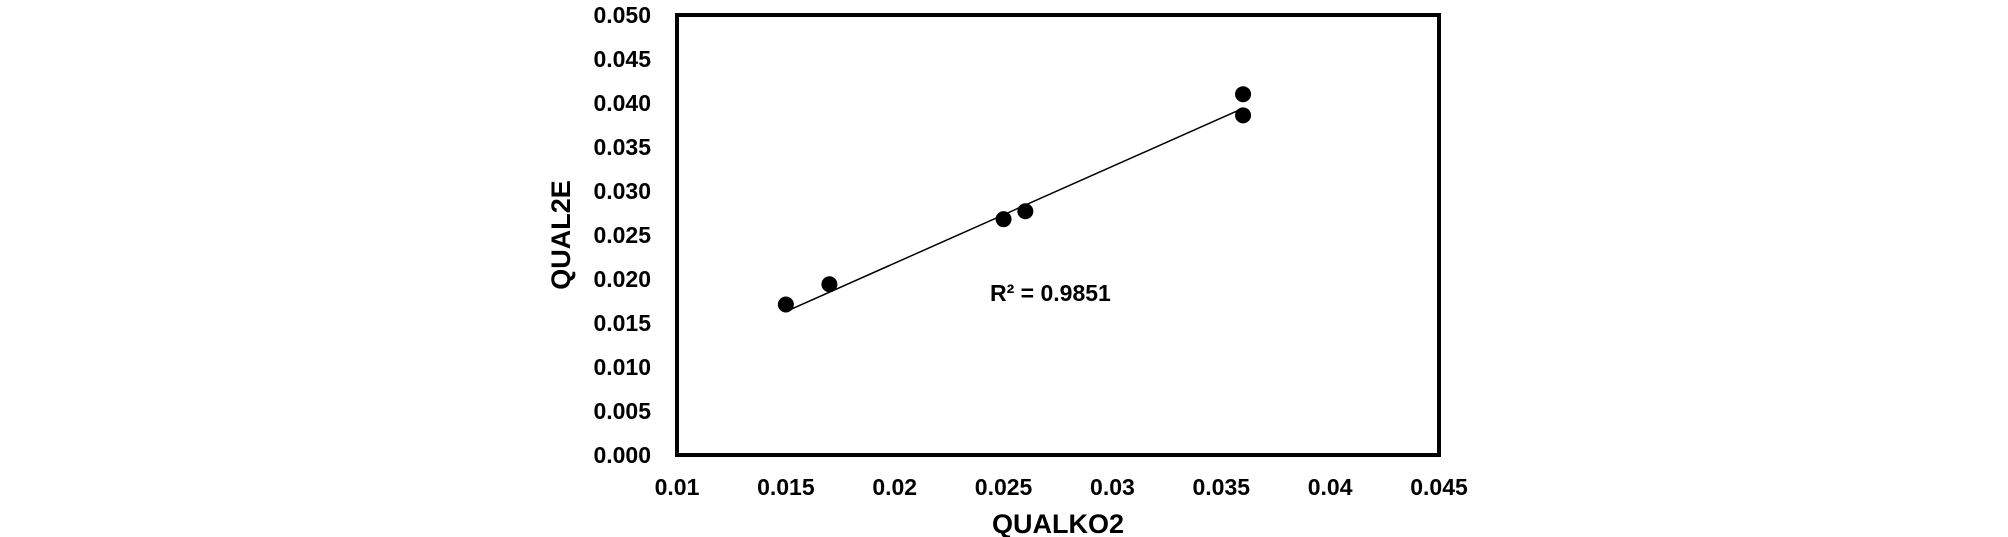  I want to click on y-tick-label: 0.030, so click(622, 191).